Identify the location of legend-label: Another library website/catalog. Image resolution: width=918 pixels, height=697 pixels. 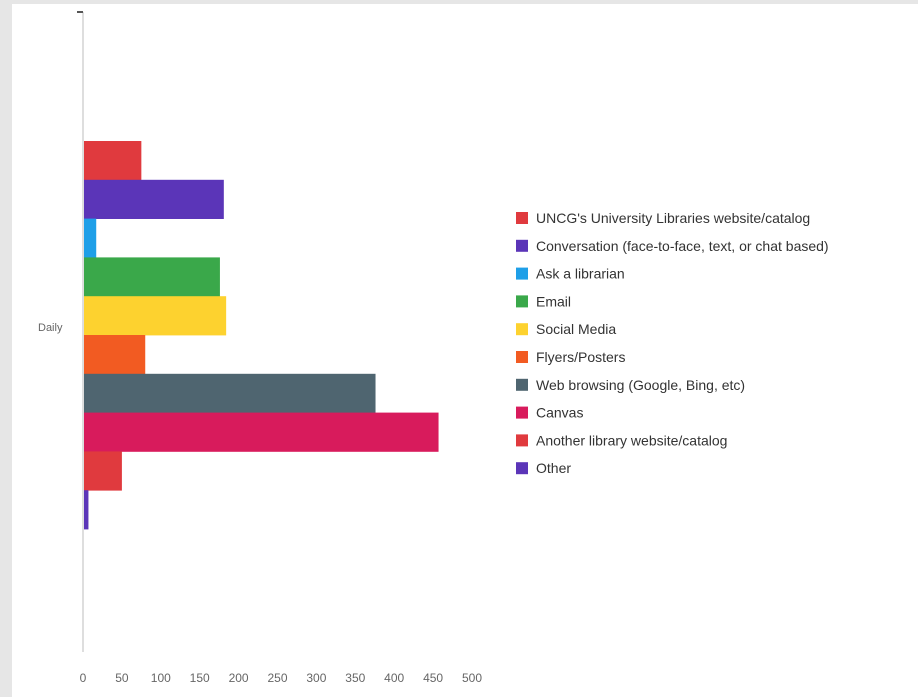
(631, 440).